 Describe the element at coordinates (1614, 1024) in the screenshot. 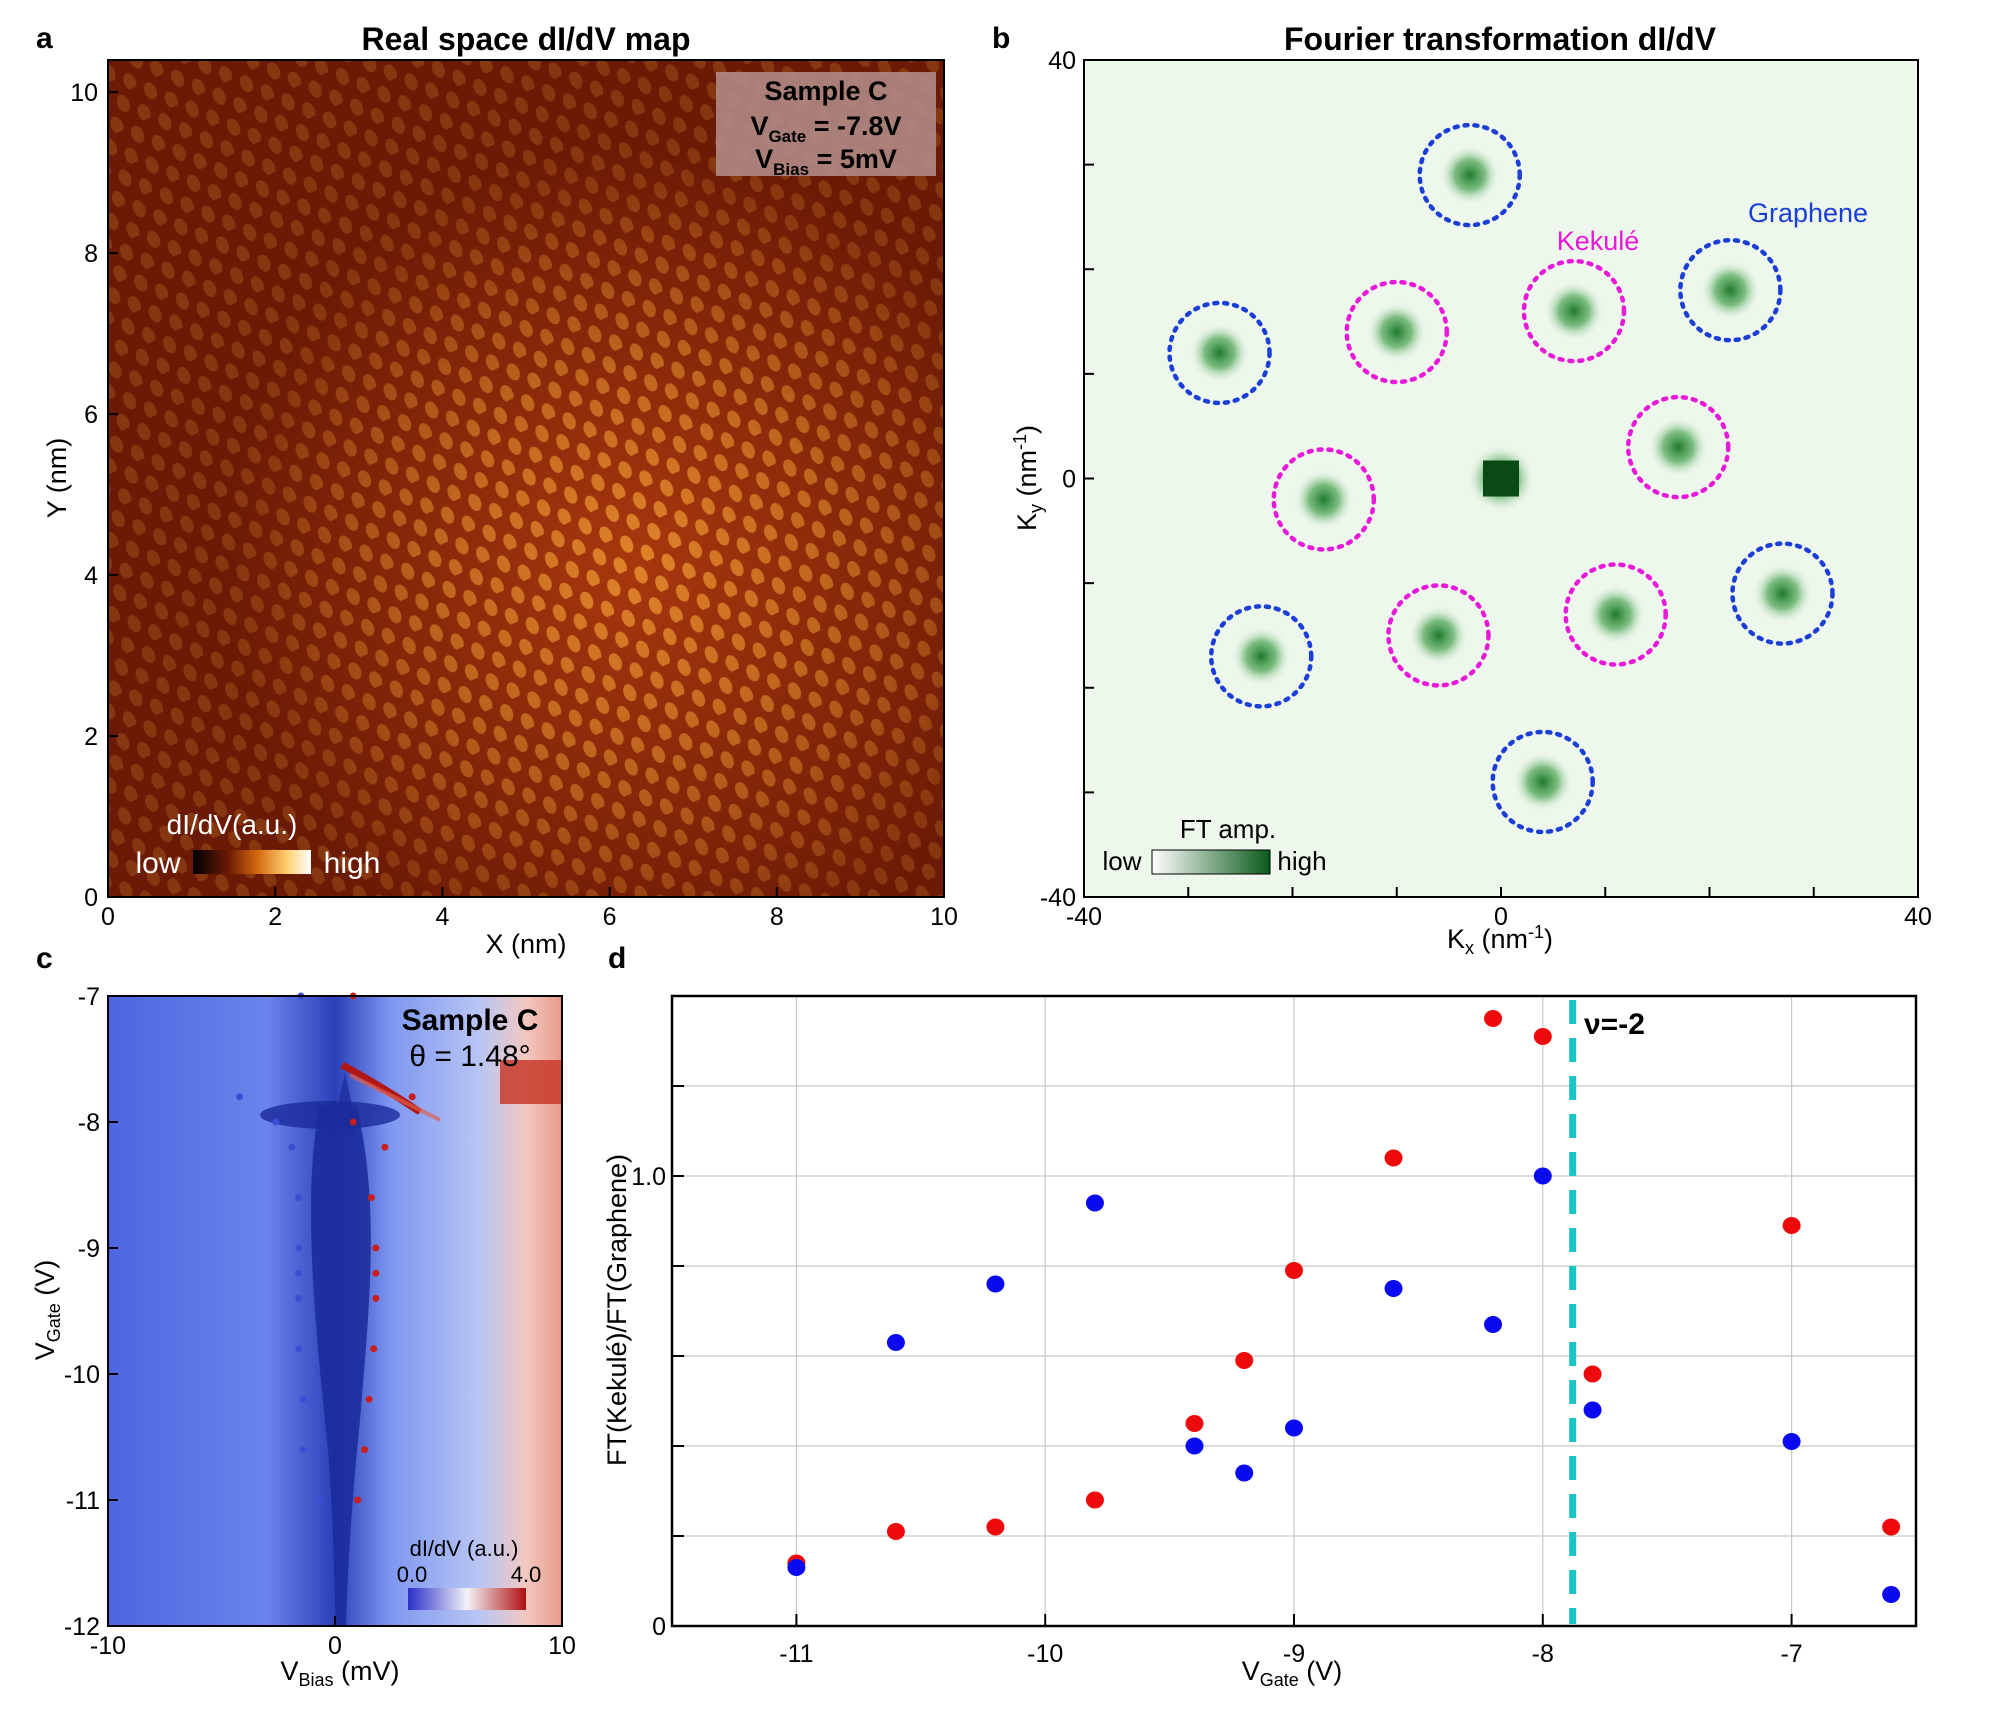

I see `nu-label: ν=-2` at that location.